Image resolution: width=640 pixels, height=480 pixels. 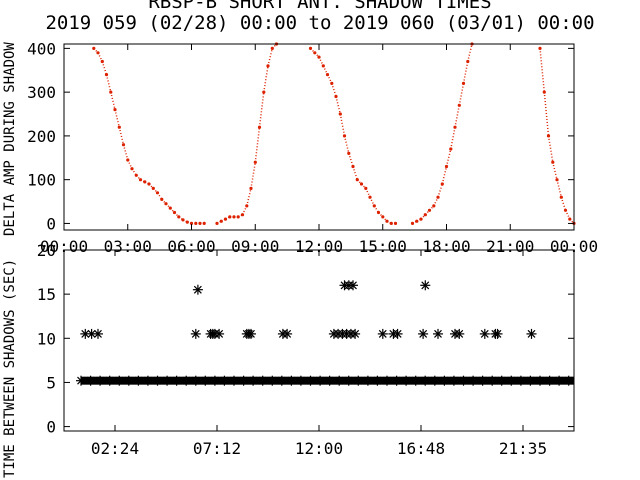 What do you see at coordinates (320, 6) in the screenshot?
I see `figure-title: RBSP-B SHORT ANT. SHADOW TIMES` at bounding box center [320, 6].